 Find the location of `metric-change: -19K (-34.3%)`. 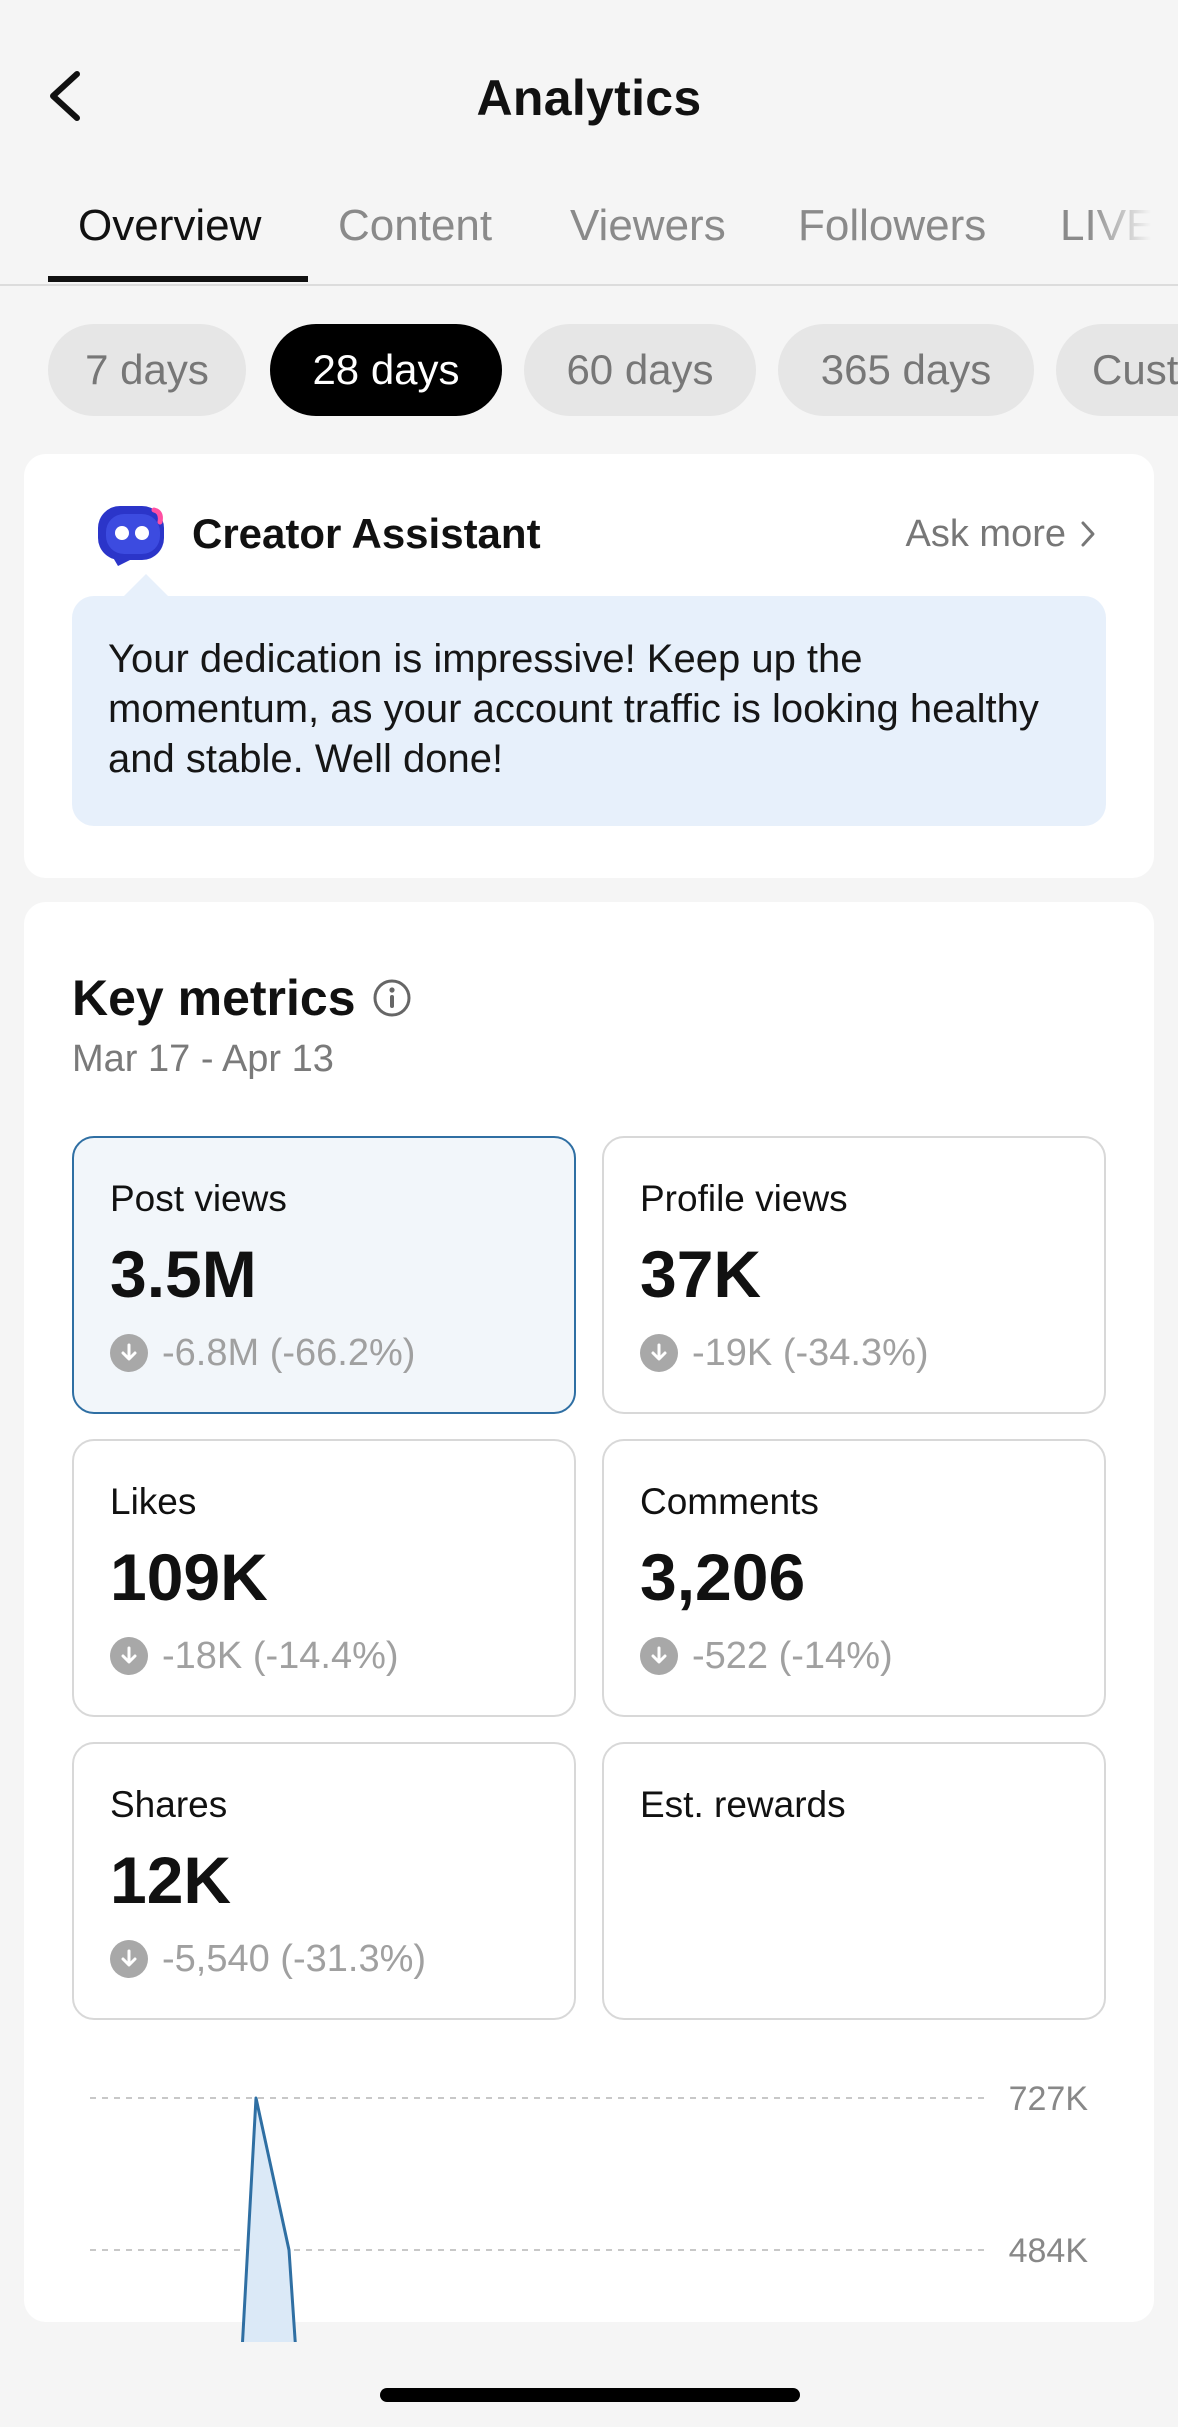

metric-change: -19K (-34.3%) is located at coordinates (784, 1353).